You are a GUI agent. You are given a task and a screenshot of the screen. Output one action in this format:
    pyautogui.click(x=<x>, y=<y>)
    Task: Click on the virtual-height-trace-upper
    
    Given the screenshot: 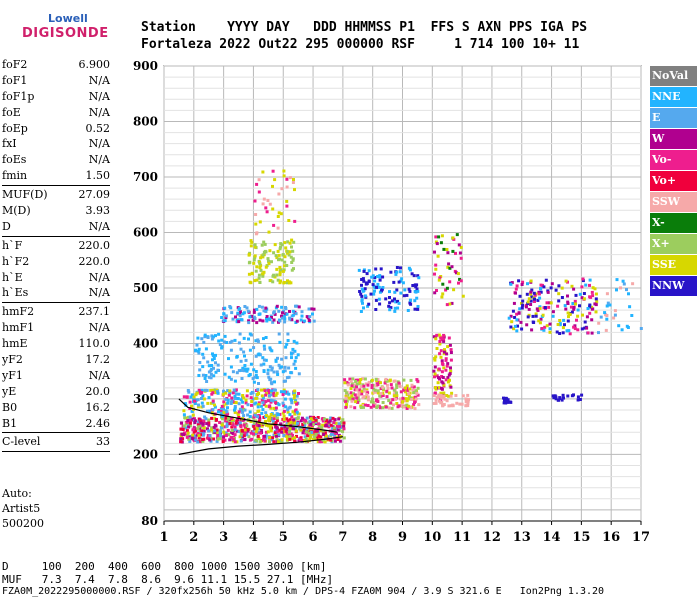 What is the action you would take?
    pyautogui.click(x=258, y=415)
    